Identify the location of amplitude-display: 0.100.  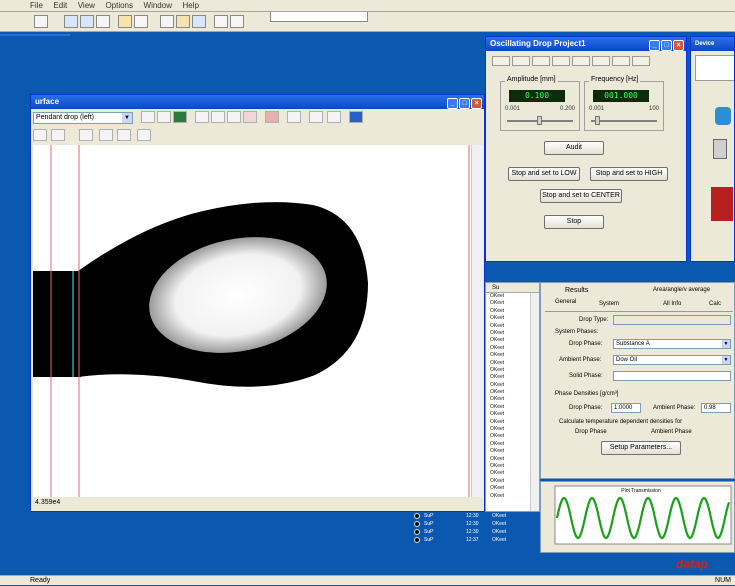
(537, 96).